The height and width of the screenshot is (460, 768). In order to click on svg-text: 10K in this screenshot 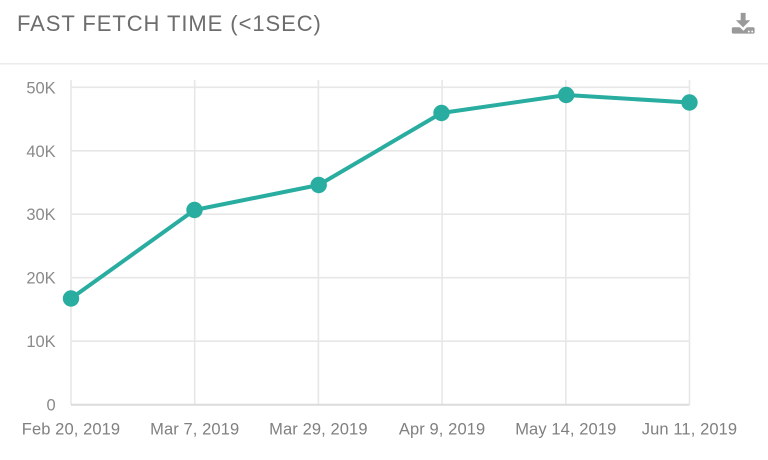, I will do `click(40, 342)`.